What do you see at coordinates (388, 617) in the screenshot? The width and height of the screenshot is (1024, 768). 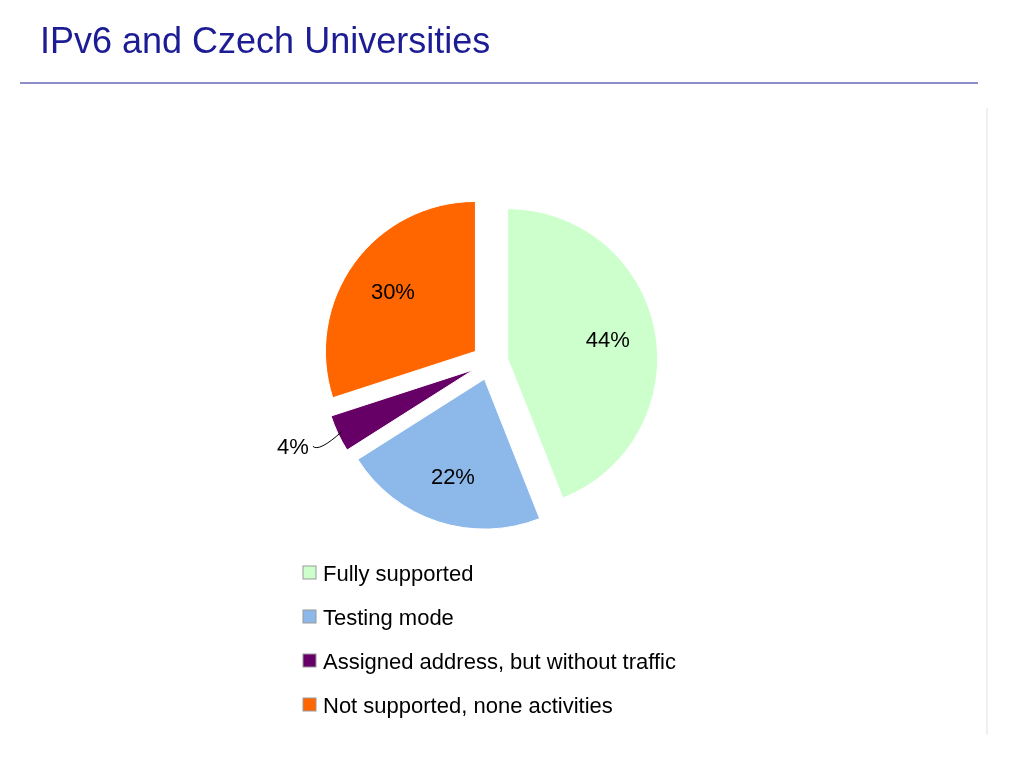 I see `legend-label: Testing mode` at bounding box center [388, 617].